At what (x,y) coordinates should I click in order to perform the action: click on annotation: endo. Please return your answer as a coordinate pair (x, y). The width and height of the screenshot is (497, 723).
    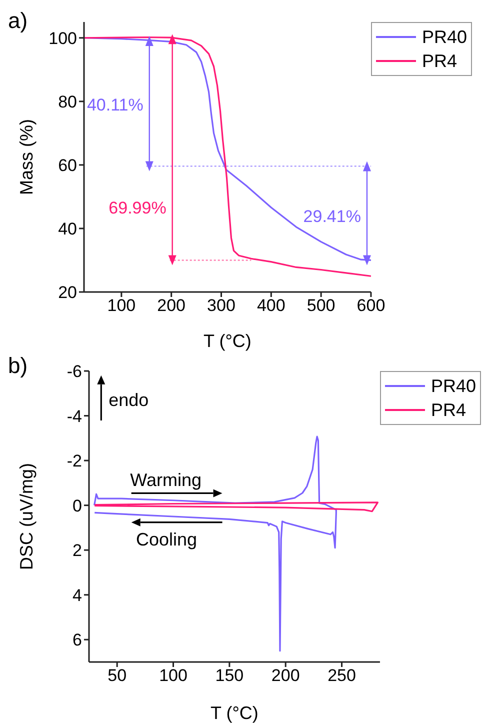
    Looking at the image, I should click on (128, 400).